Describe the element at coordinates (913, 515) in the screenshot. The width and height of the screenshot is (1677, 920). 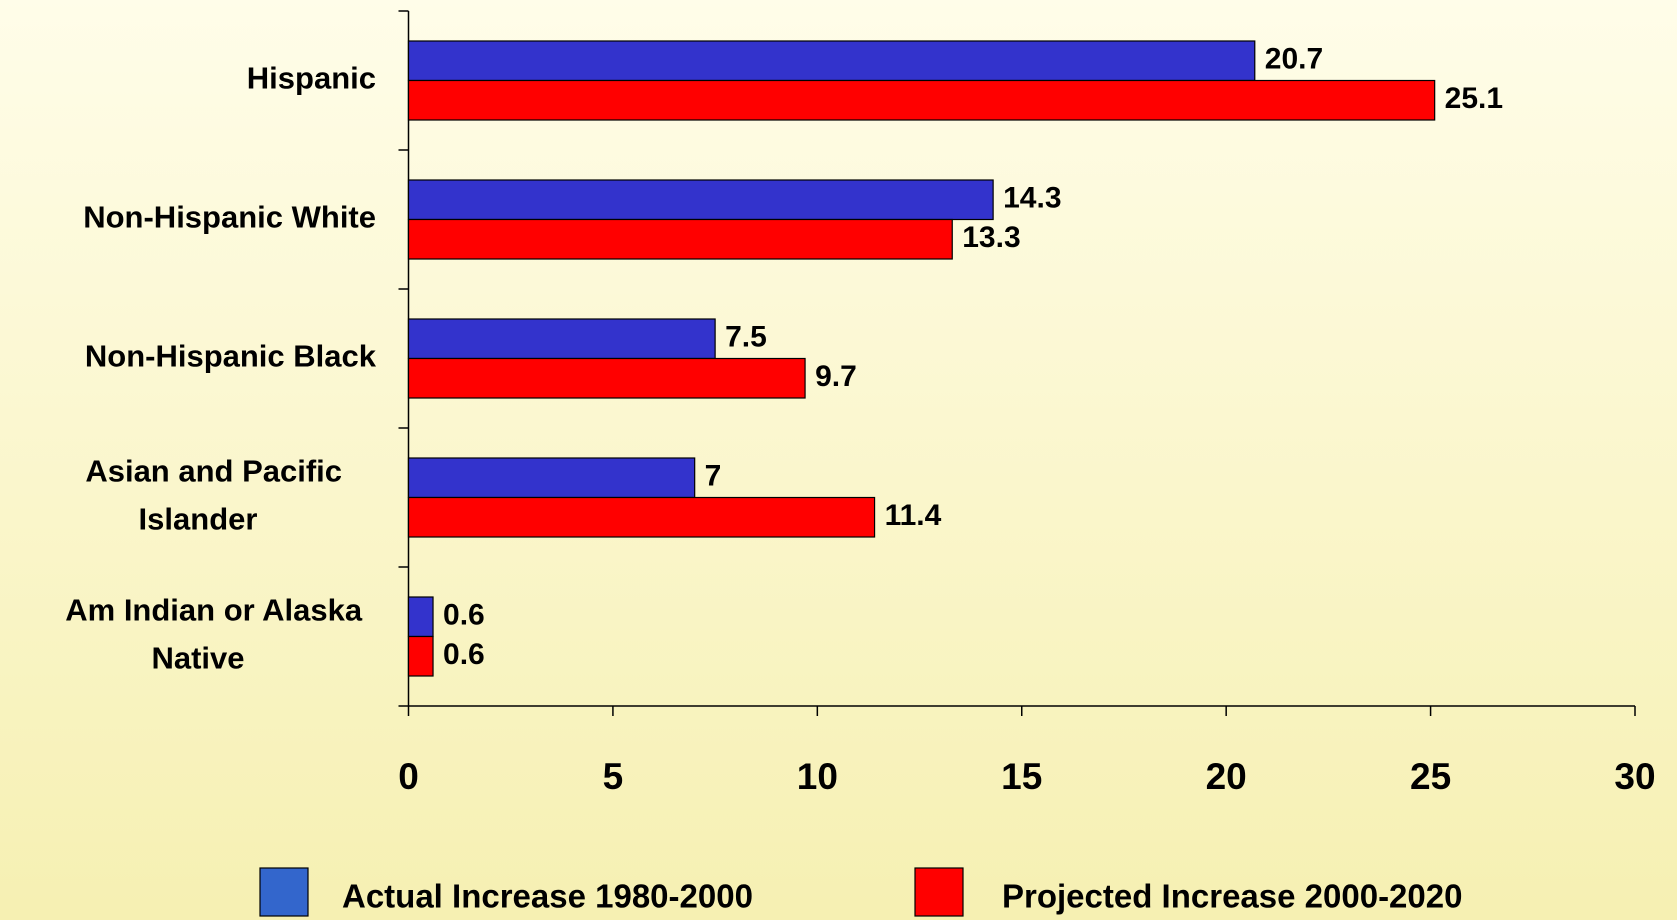
I see `value-label: 11.4` at that location.